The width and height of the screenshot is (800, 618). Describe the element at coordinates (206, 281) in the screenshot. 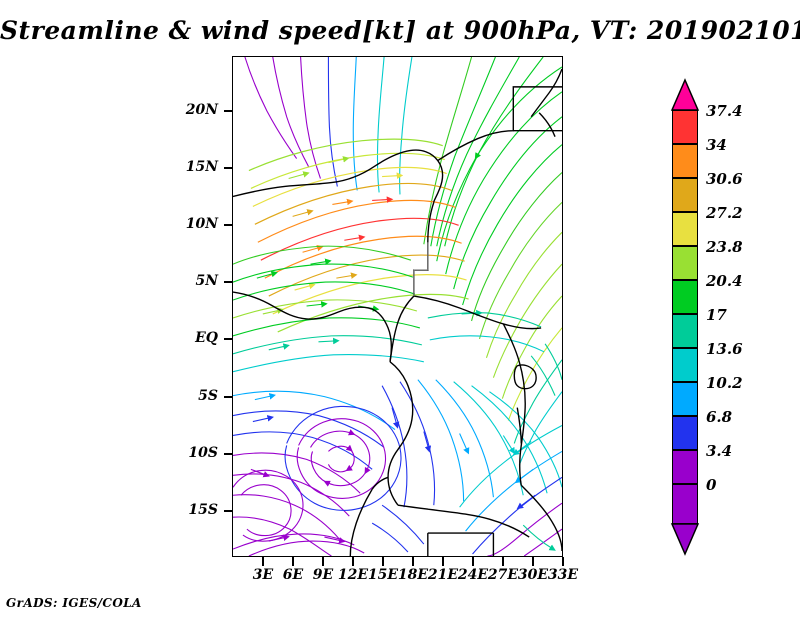

I see `y-axis-label-5N: 5N` at that location.